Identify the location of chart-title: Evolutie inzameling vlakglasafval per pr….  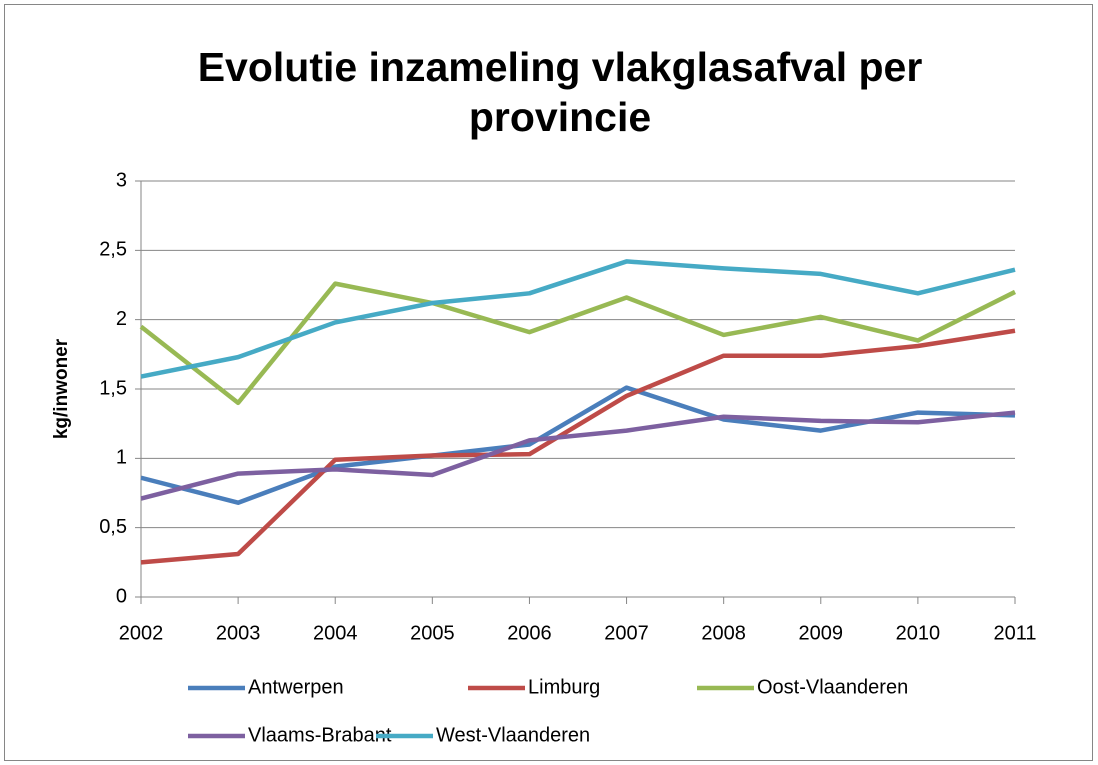
(560, 92).